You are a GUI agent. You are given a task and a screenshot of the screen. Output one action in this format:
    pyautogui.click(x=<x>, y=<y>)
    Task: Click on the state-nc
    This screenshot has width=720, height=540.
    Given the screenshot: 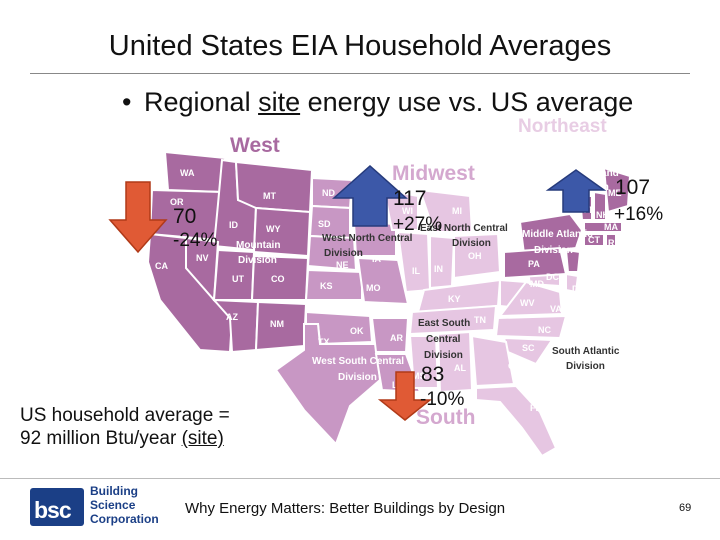 What is the action you would take?
    pyautogui.click(x=531, y=327)
    